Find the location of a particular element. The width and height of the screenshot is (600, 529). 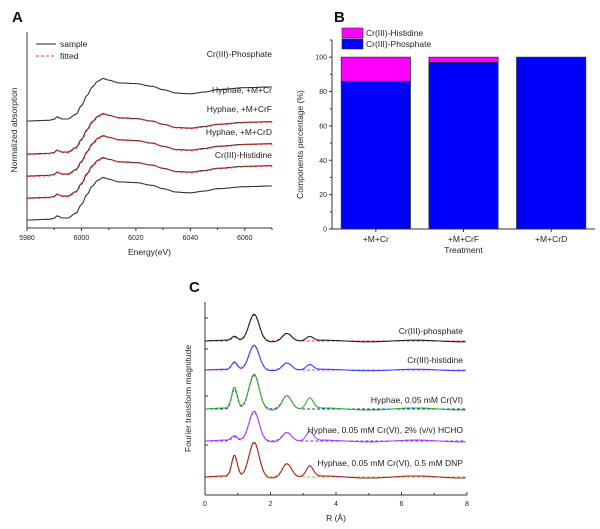

series-label: Cr(III)-Histidine is located at coordinates (243, 155).